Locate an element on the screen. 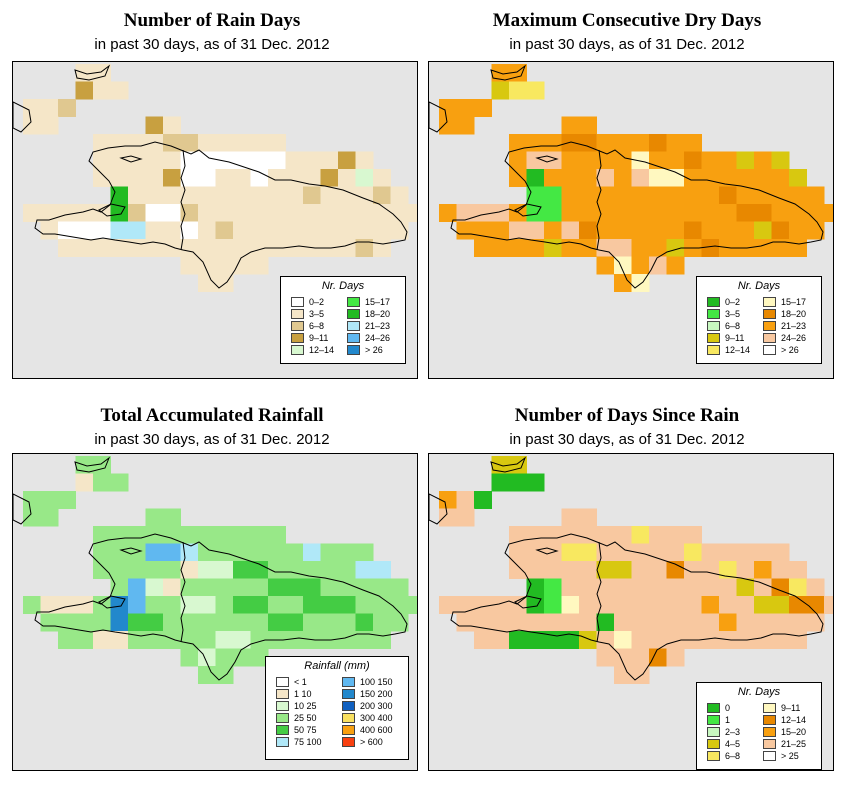 The image size is (853, 793). legend-title: Nr. Days is located at coordinates (759, 286).